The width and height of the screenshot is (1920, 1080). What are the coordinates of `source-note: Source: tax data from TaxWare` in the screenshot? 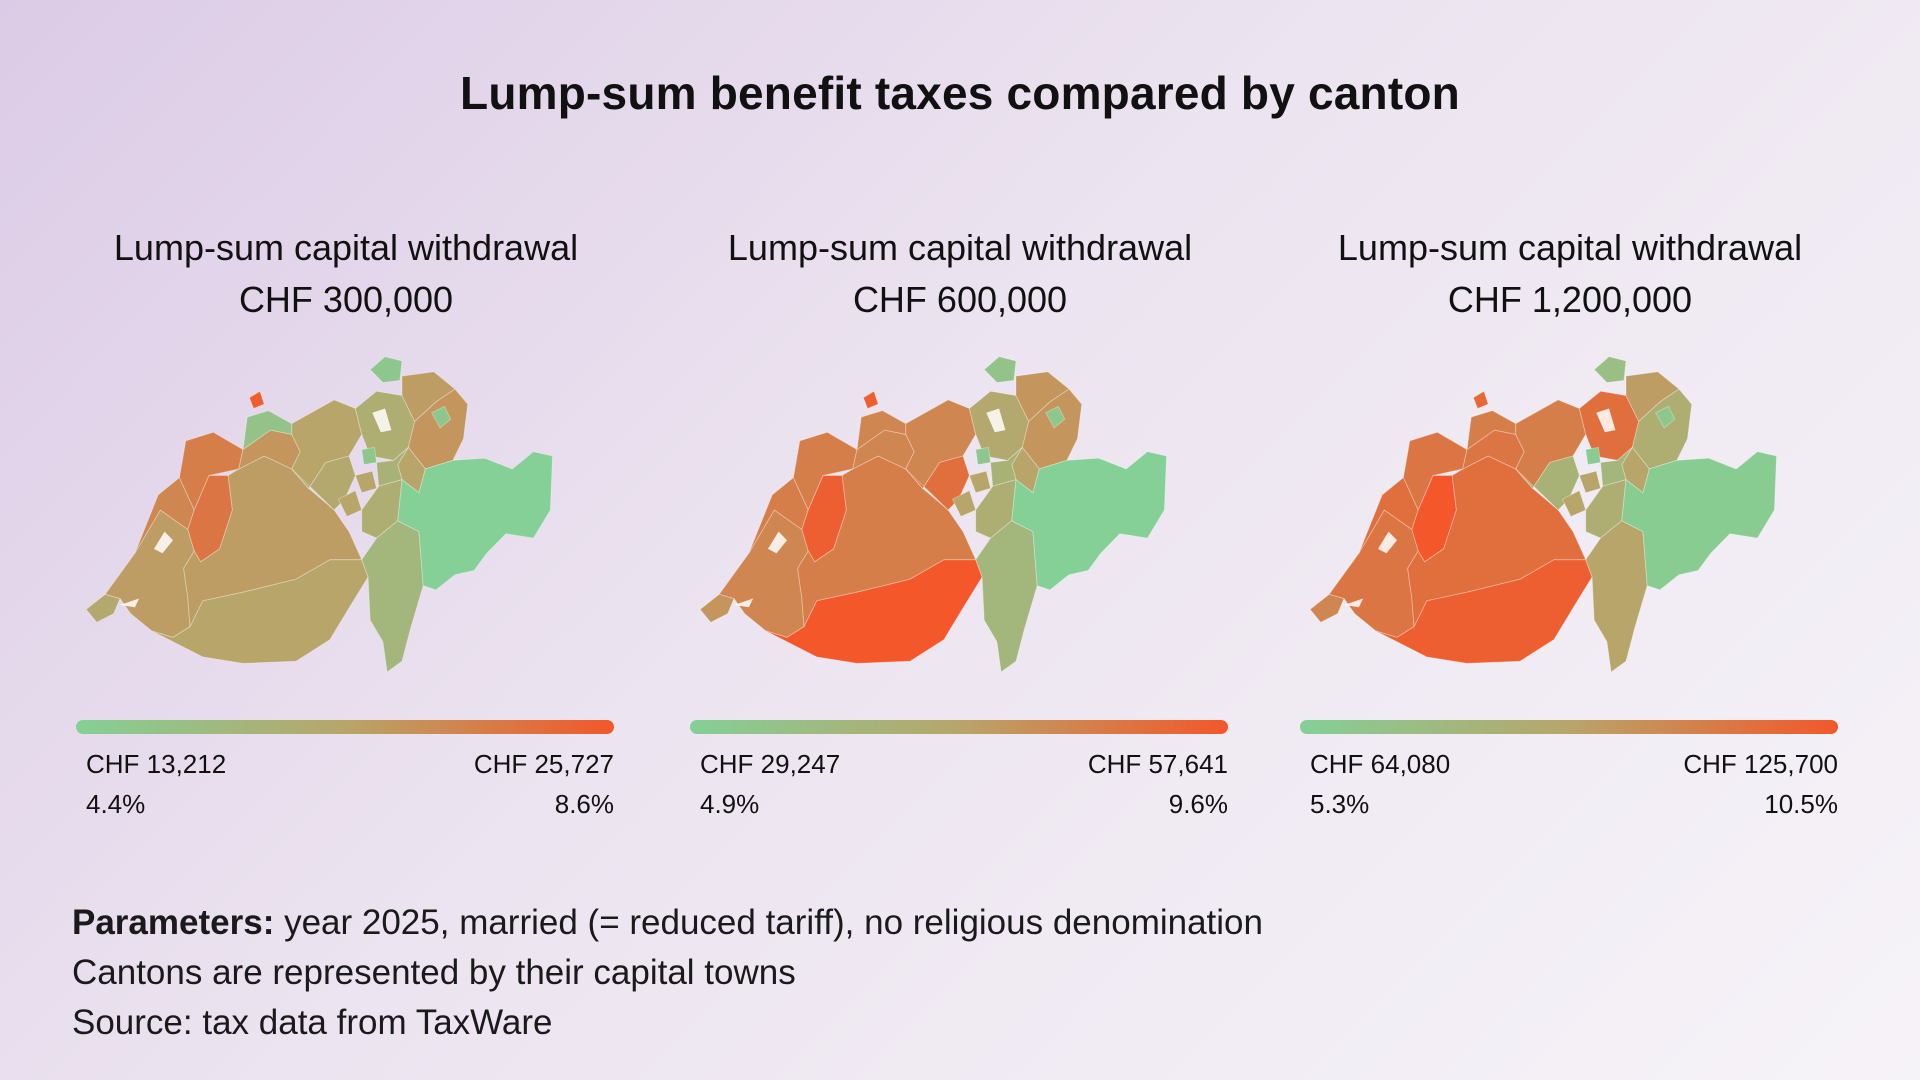 It's located at (312, 1022).